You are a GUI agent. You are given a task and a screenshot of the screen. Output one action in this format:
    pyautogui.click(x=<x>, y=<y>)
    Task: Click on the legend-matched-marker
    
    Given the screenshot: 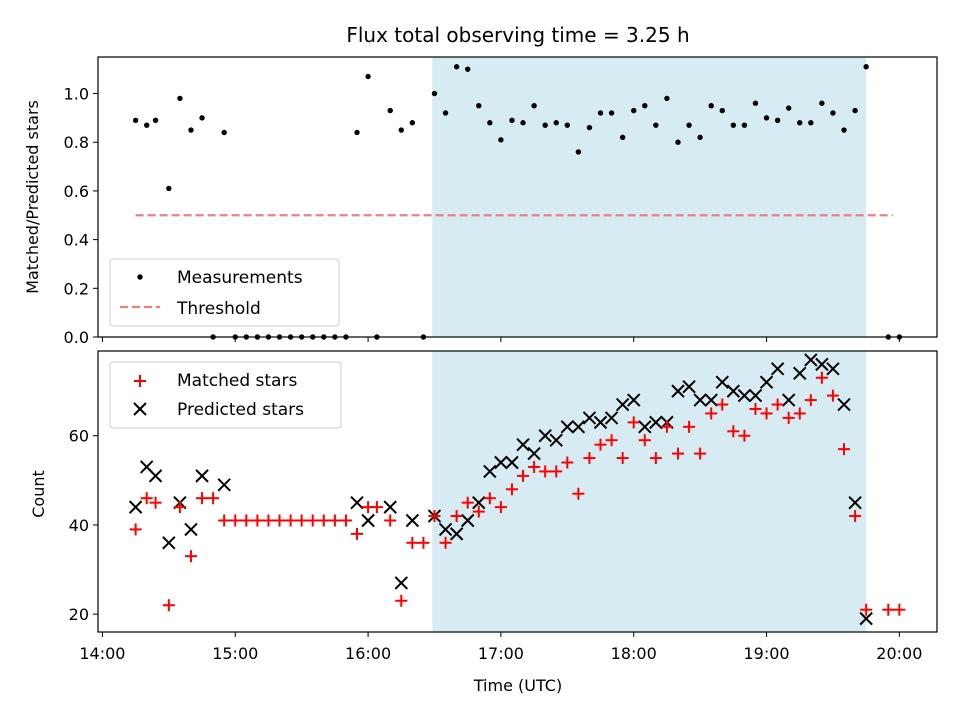 What is the action you would take?
    pyautogui.click(x=140, y=381)
    